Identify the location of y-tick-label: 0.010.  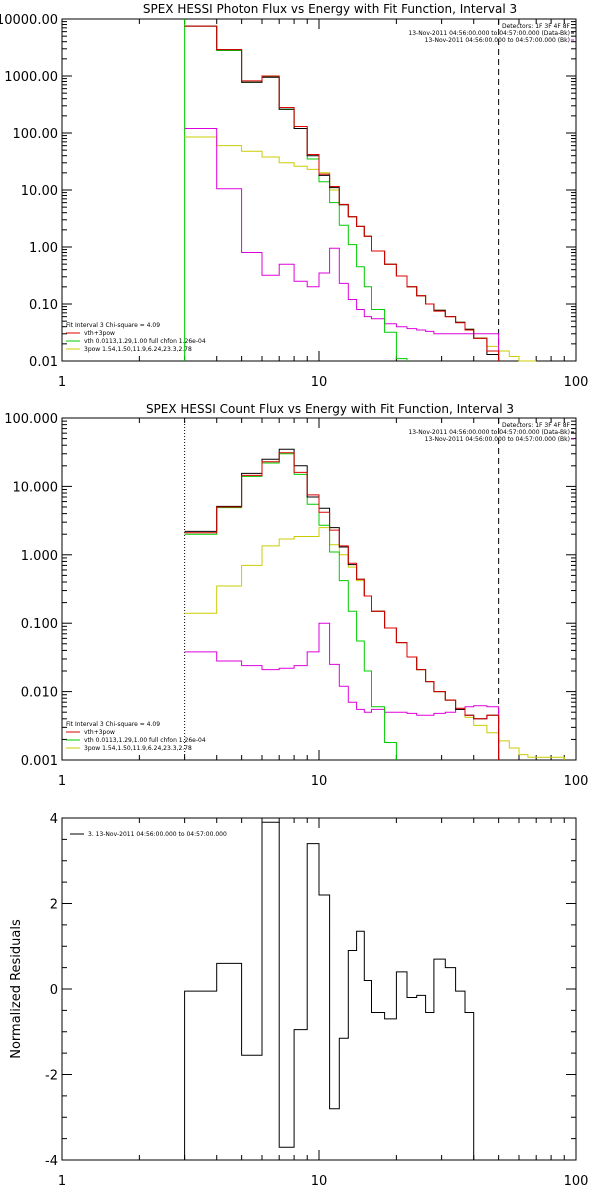
(39, 693).